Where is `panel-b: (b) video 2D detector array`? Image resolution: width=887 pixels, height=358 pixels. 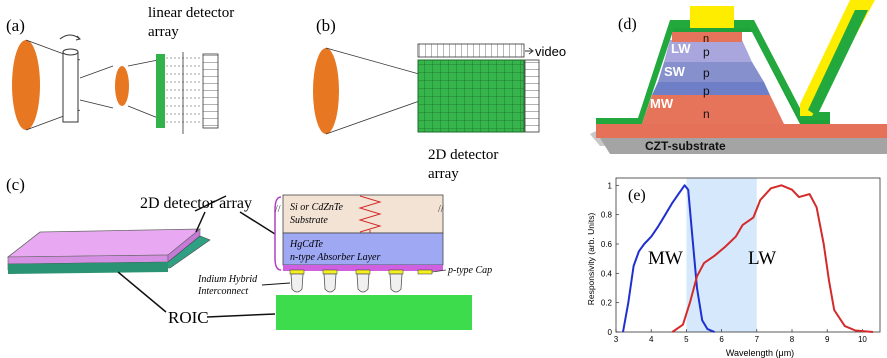
panel-b: (b) video 2D detector array is located at coordinates (439, 99).